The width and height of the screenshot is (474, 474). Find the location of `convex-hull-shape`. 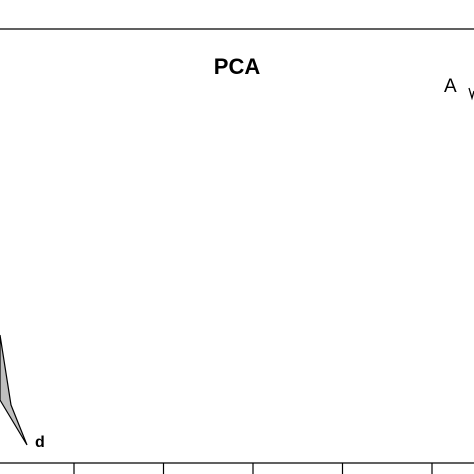

convex-hull-shape is located at coordinates (14, 390).